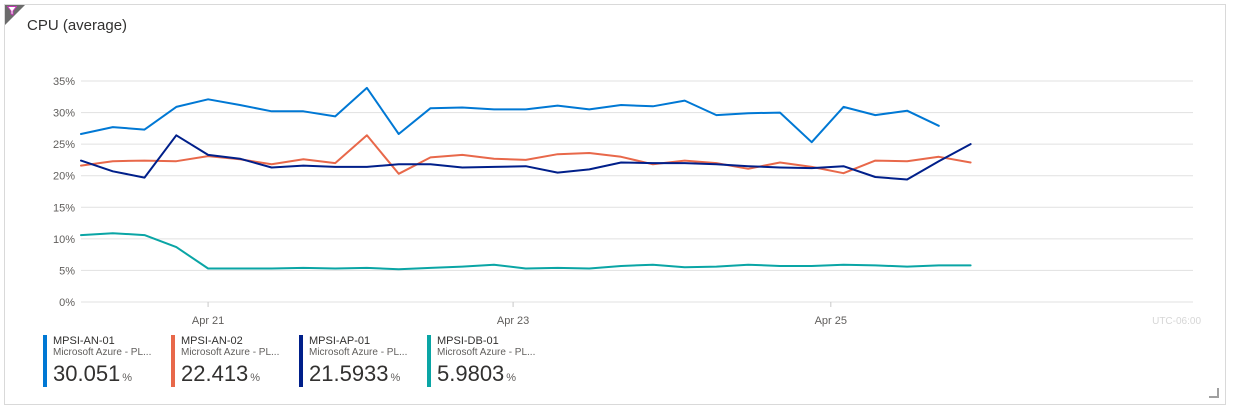  I want to click on legend-series-name: MPSI-AP-01, so click(340, 341).